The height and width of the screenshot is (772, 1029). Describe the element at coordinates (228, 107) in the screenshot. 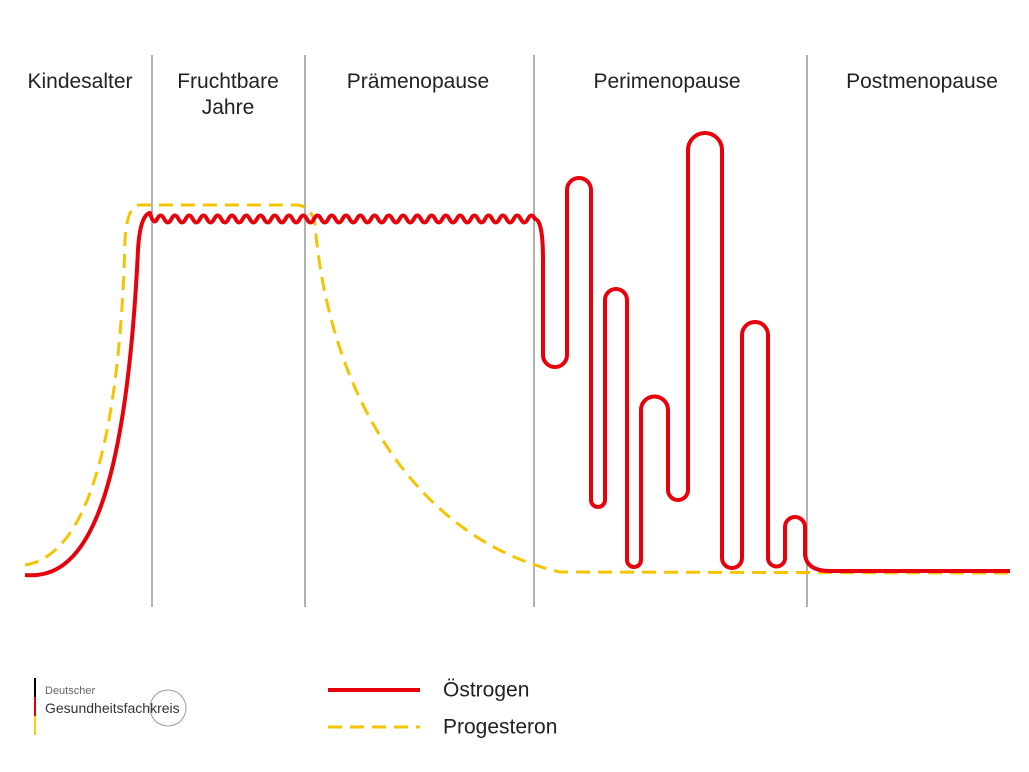

I see `phase-label-line: Jahre` at that location.